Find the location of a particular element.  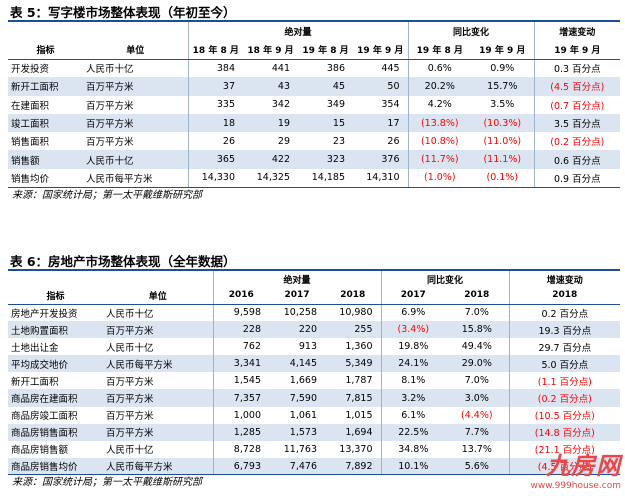

table-row: 在建面积 百万平方米 335 342 349 354 4.2% 3.5% (0.7 百分点) is located at coordinates (314, 104).